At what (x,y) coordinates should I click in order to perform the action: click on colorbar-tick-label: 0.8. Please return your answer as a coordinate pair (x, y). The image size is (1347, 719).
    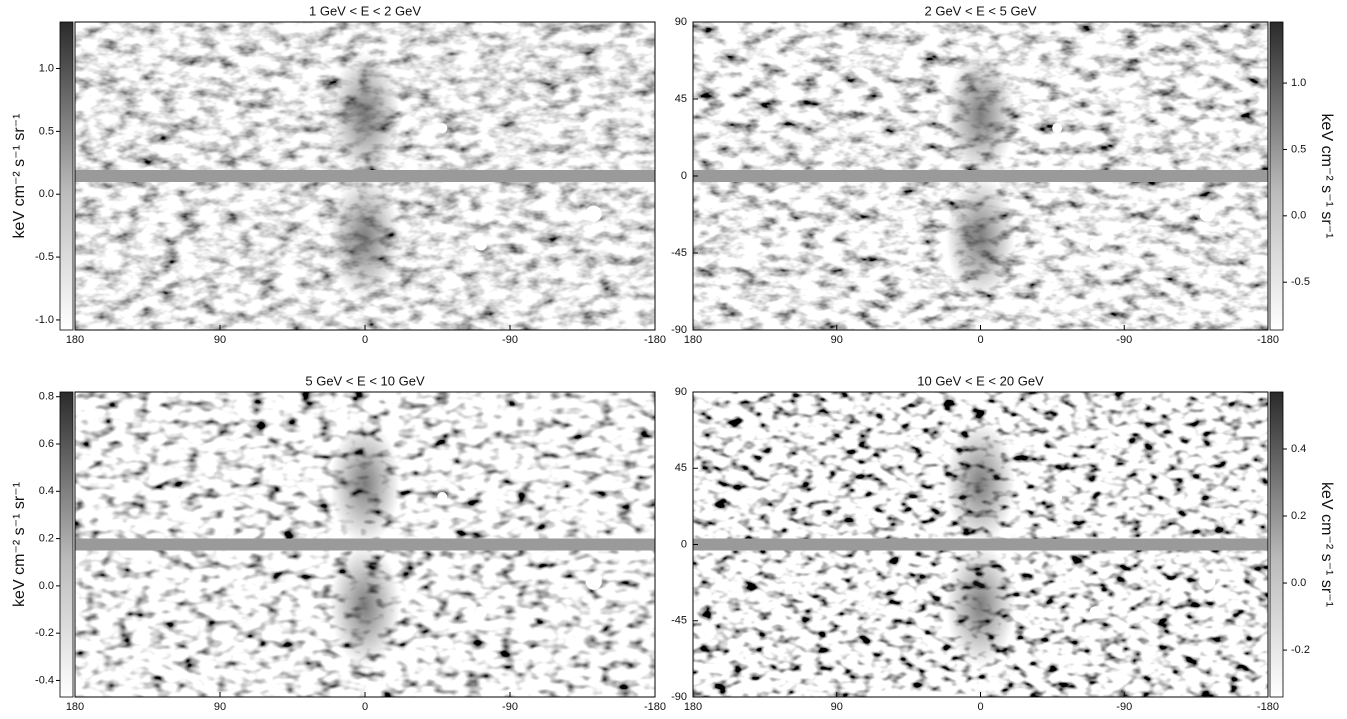
    Looking at the image, I should click on (46, 397).